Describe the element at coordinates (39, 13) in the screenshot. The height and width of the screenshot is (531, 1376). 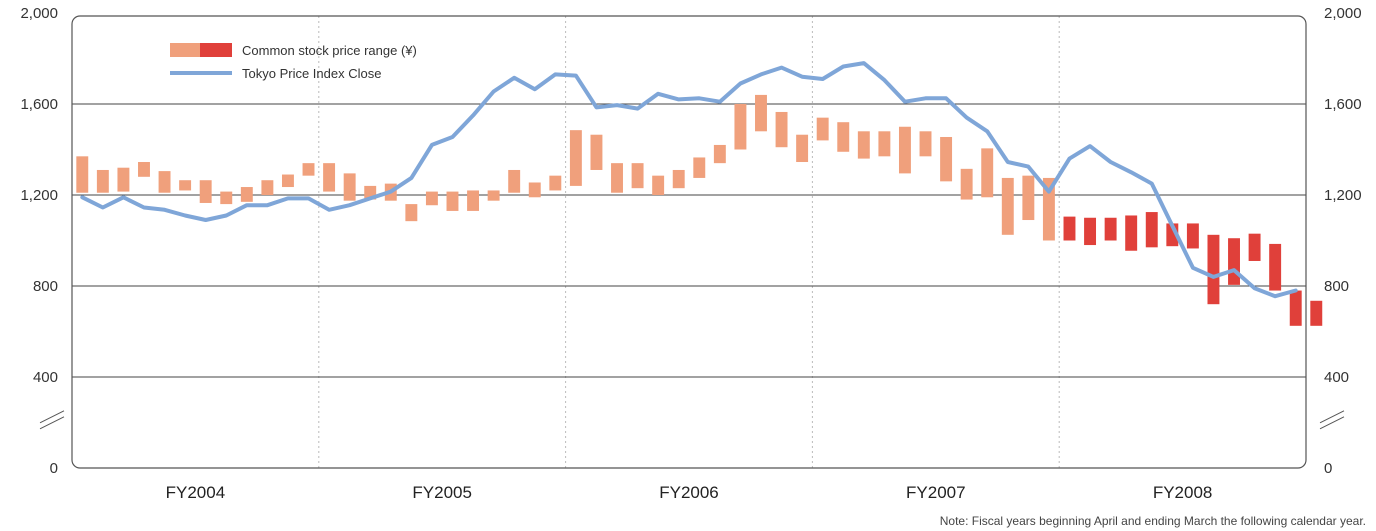
I see `y-left-tick-label: 2,000` at that location.